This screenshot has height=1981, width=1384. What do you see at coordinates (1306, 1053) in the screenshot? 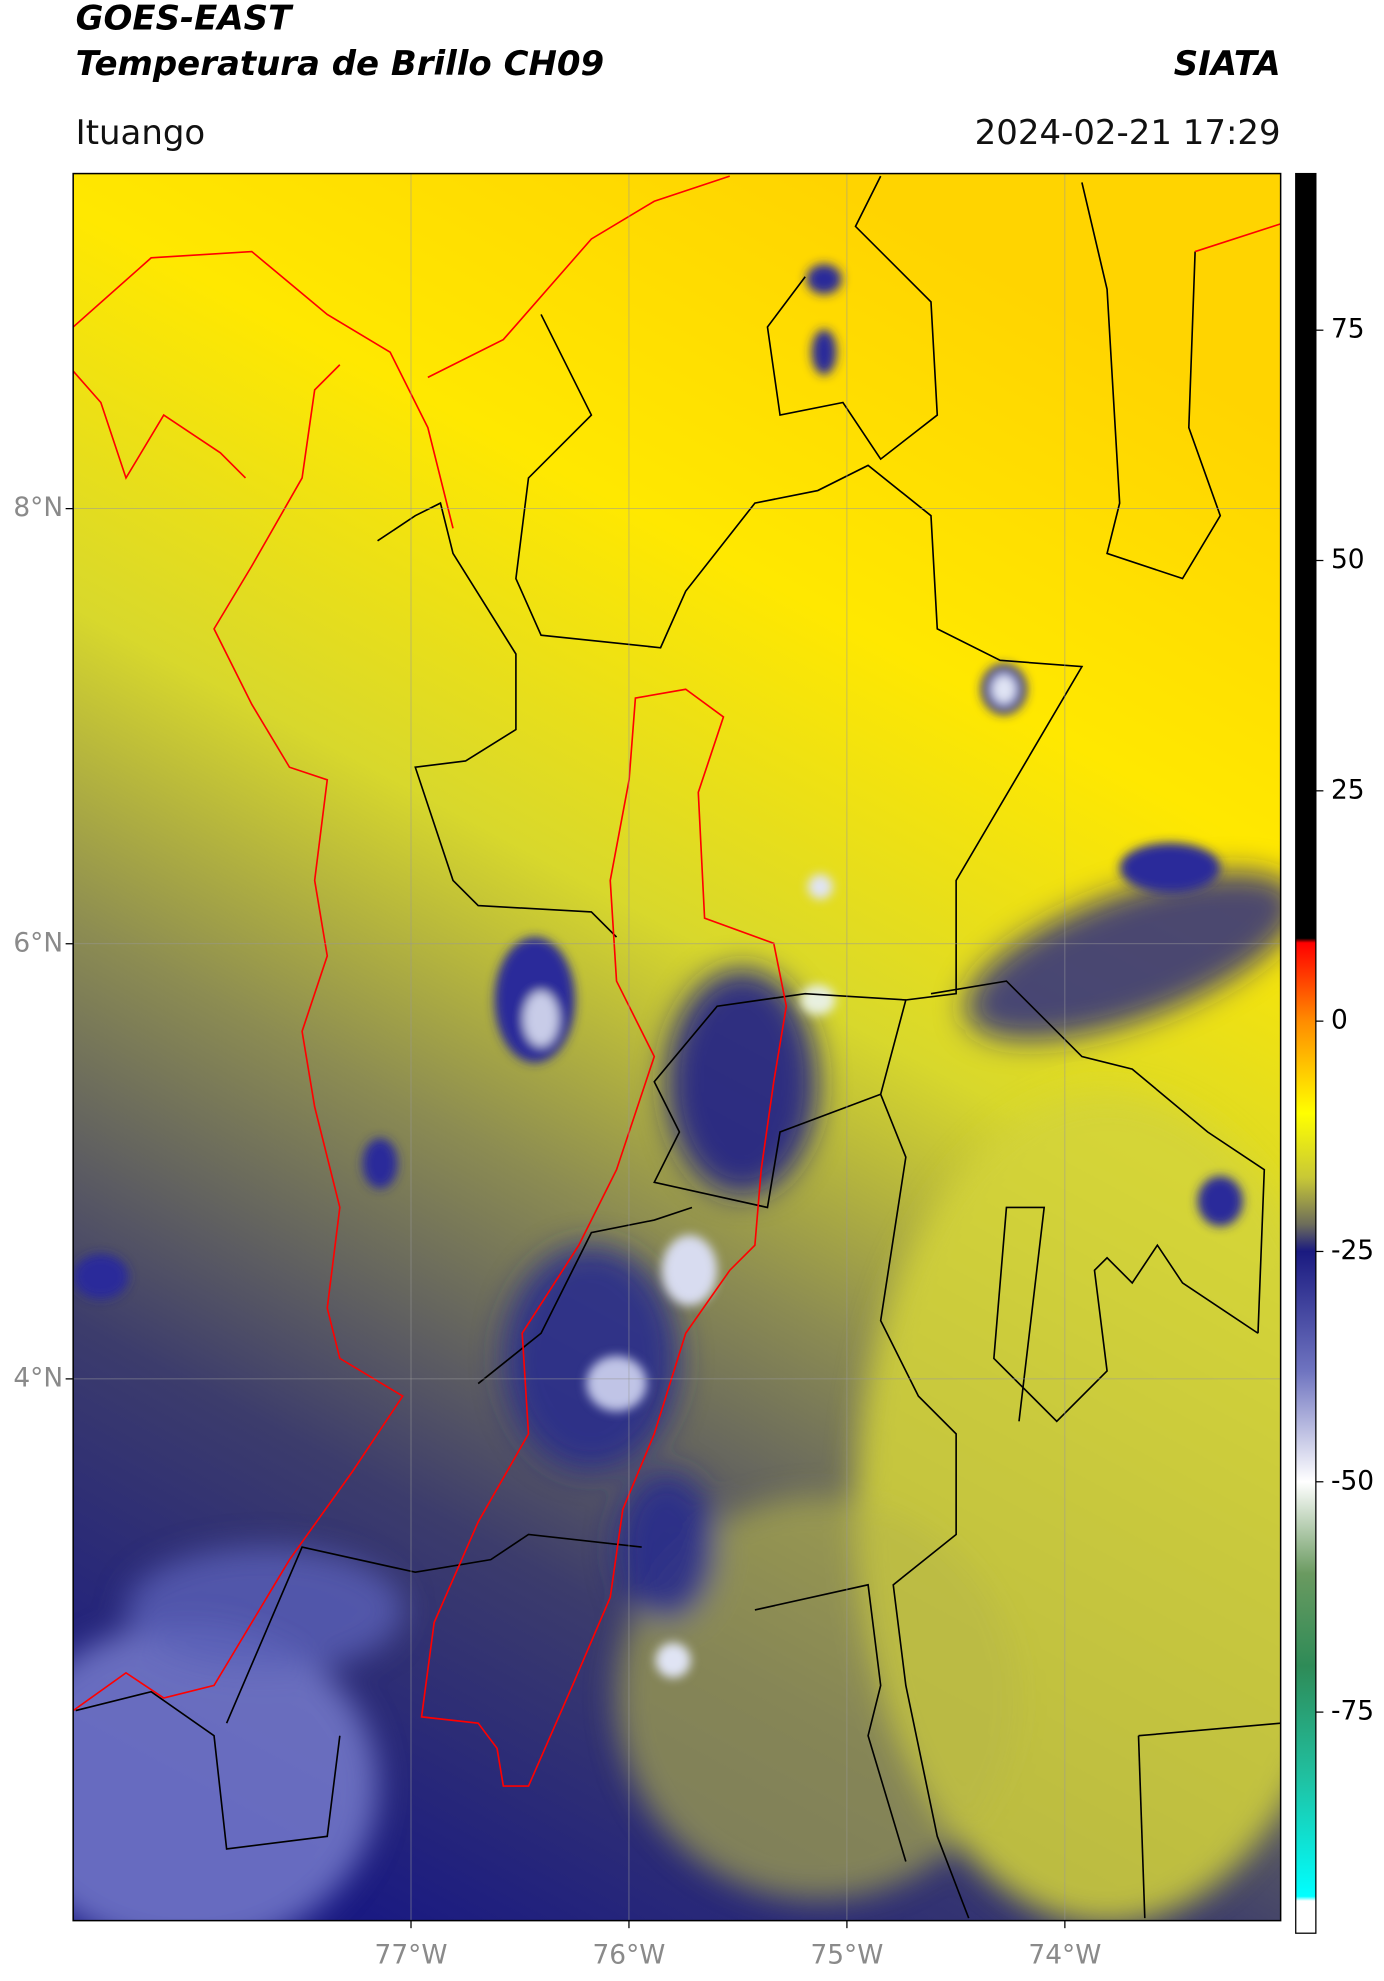
I see `colorbar` at bounding box center [1306, 1053].